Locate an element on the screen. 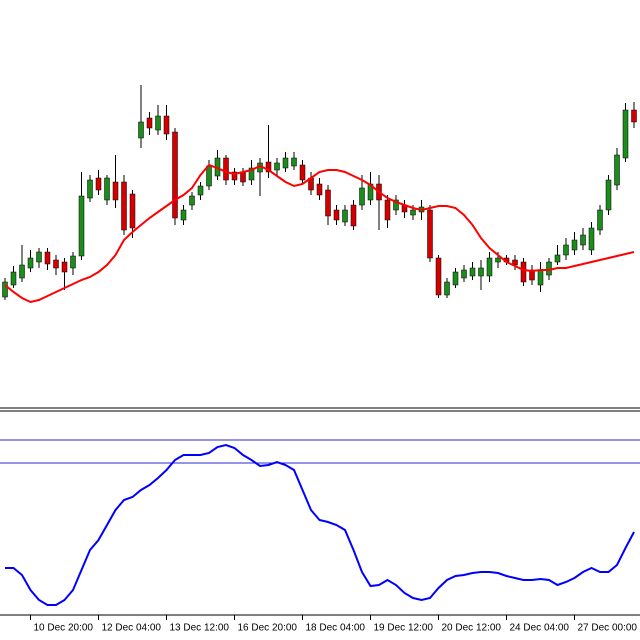  x-tick-label: 24 Dec 04:00 is located at coordinates (540, 628).